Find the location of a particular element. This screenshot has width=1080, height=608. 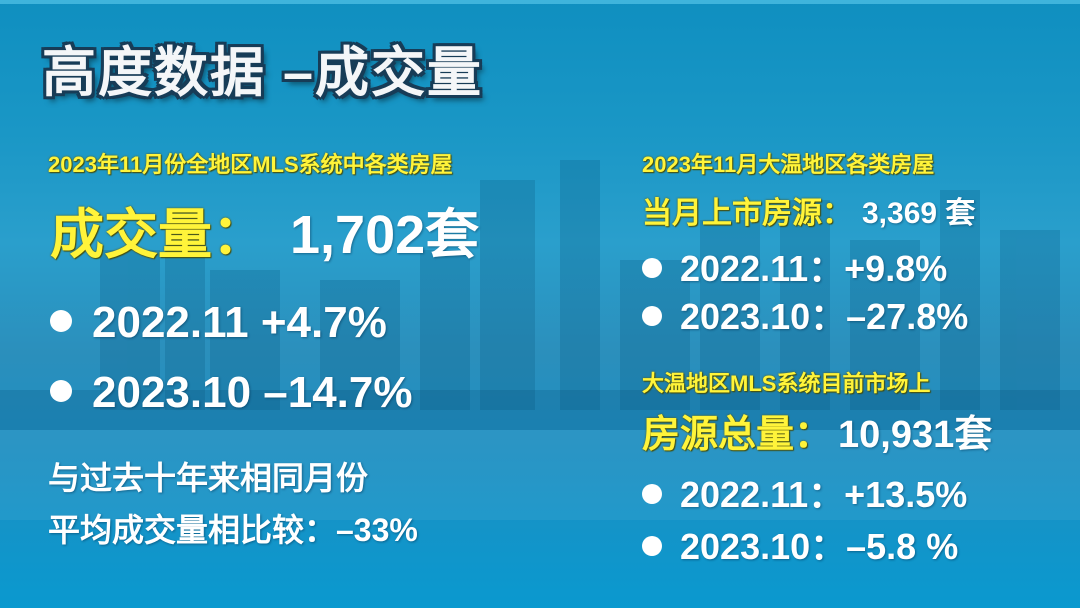

right-bottom-bullet-item: 2022.11：+13.5% is located at coordinates (804, 492).